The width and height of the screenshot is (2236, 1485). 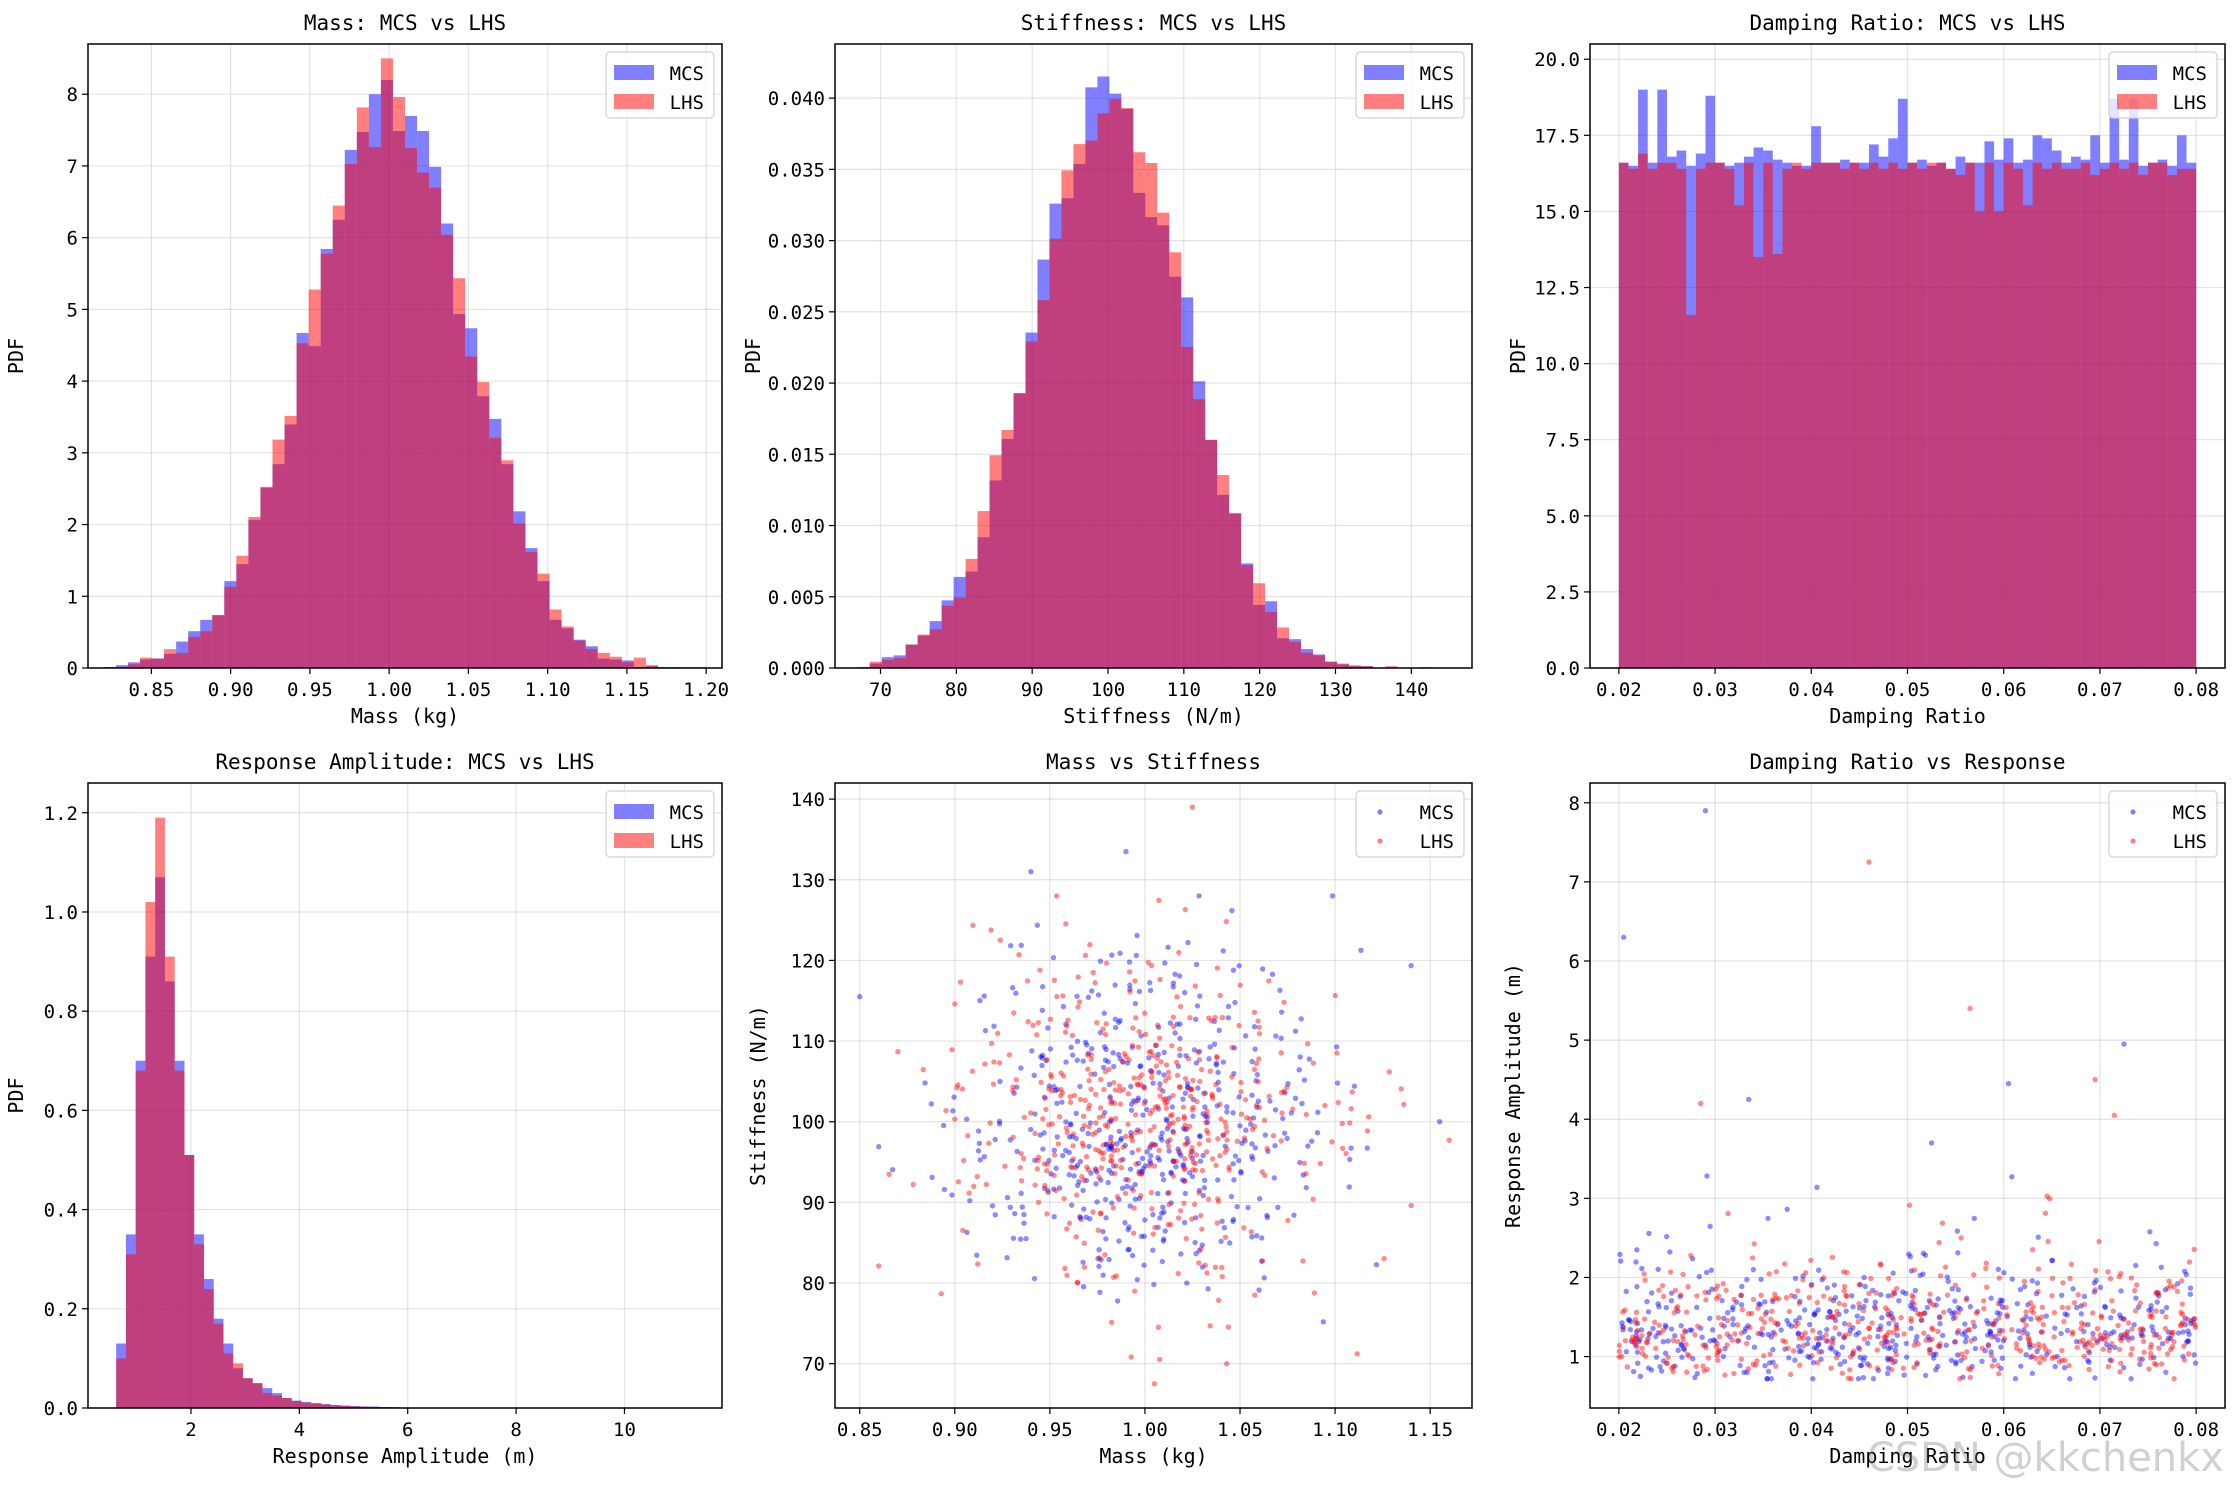 I want to click on y-tick-label: 3, so click(x=1574, y=1199).